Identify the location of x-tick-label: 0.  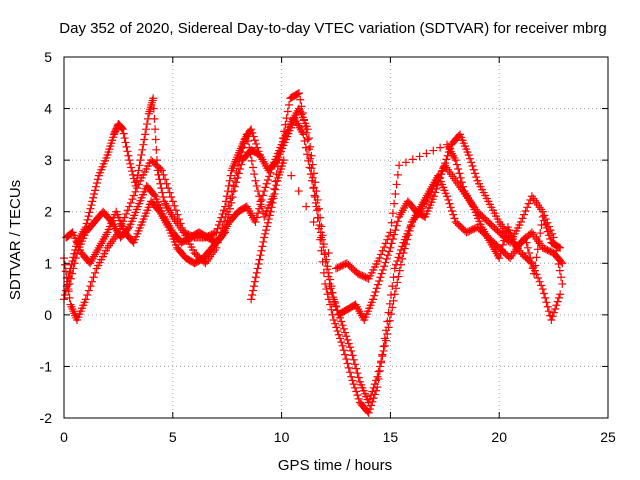
(64, 437).